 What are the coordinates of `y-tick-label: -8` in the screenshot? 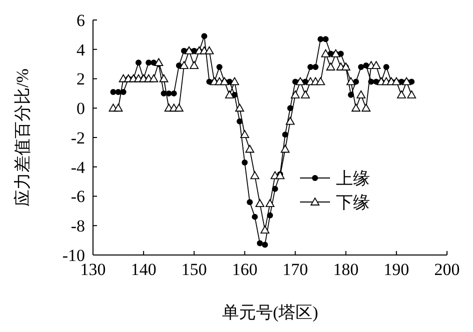 It's located at (77, 226).